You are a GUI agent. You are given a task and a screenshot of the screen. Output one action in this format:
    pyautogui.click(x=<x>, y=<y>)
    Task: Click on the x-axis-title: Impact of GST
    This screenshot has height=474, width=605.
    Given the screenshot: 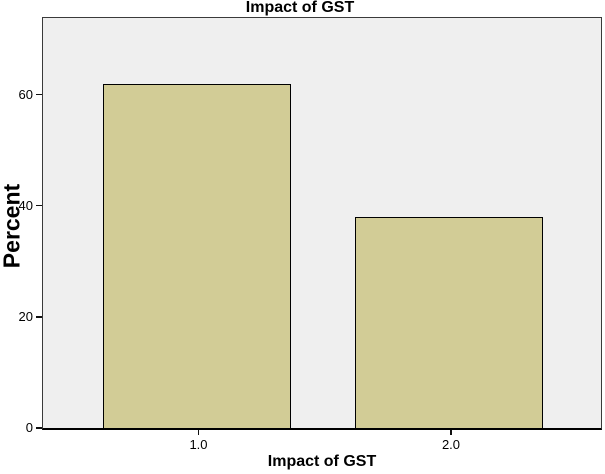 What is the action you would take?
    pyautogui.click(x=322, y=461)
    